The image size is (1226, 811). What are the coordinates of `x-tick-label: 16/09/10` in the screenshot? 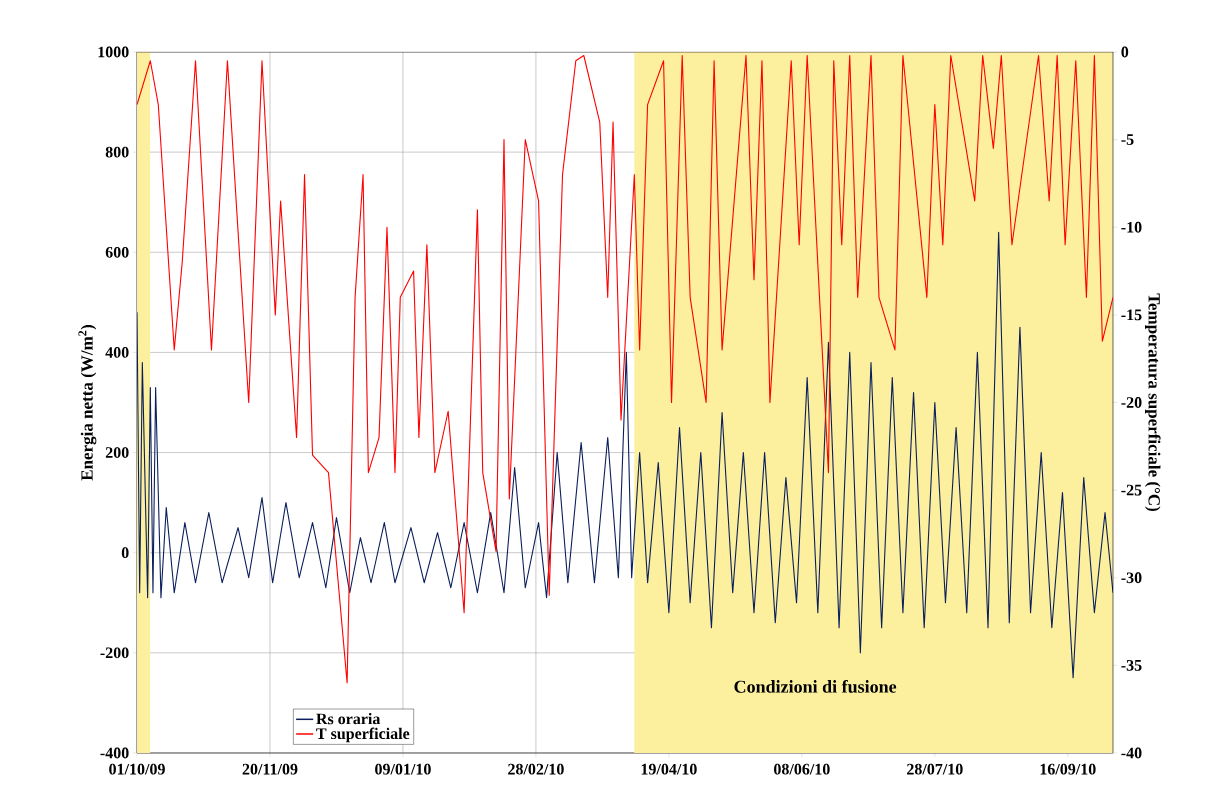 It's located at (1068, 769).